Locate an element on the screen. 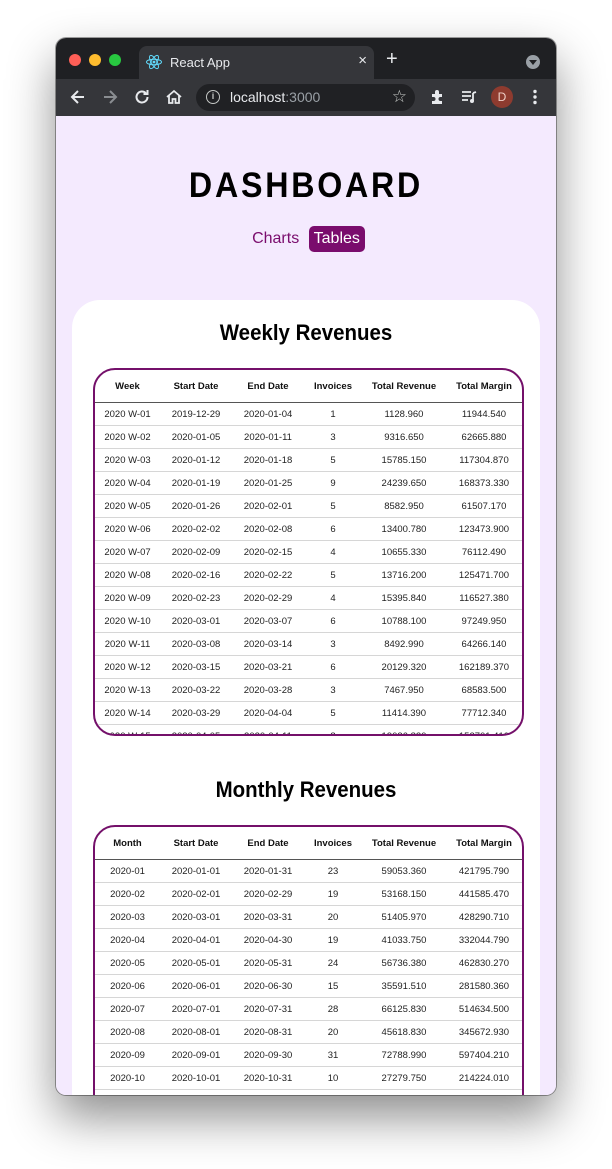  menu-icon is located at coordinates (535, 97).